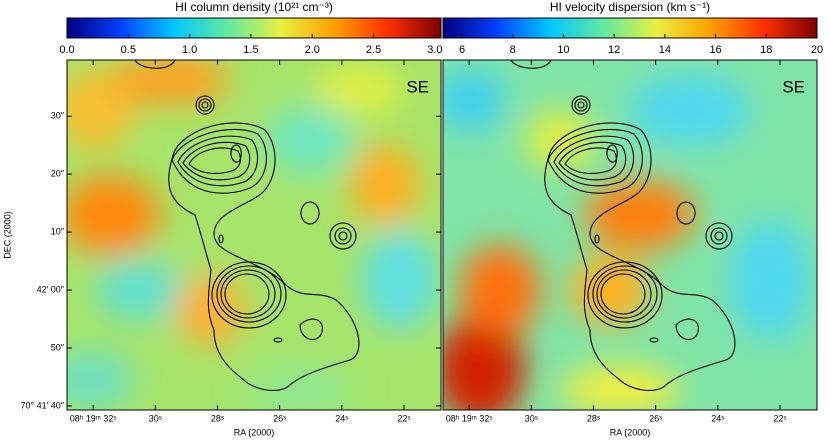 This screenshot has height=447, width=830. Describe the element at coordinates (189, 50) in the screenshot. I see `colorbar-tick-label: 1.0` at that location.